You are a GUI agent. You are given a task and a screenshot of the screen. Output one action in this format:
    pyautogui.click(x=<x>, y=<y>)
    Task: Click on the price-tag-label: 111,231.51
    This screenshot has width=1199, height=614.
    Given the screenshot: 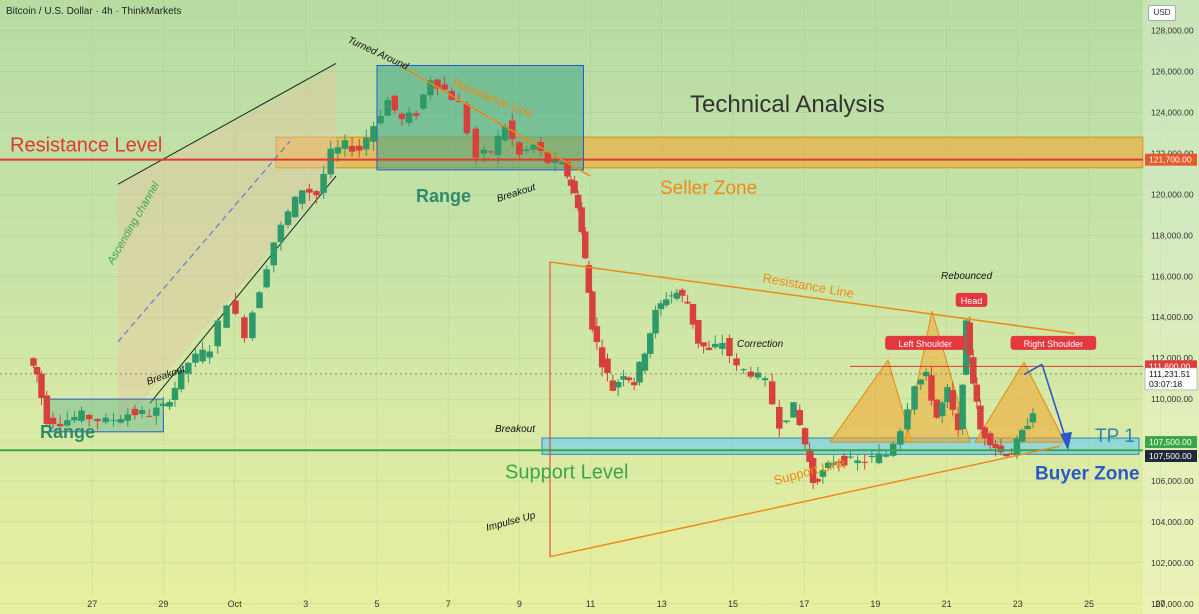 What is the action you would take?
    pyautogui.click(x=1170, y=374)
    